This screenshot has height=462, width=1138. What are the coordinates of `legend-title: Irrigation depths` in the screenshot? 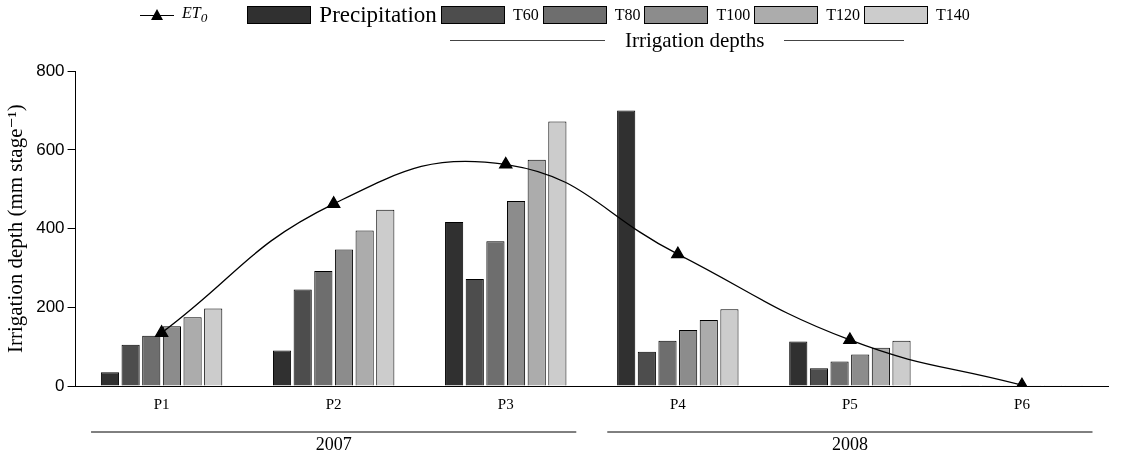 It's located at (695, 40).